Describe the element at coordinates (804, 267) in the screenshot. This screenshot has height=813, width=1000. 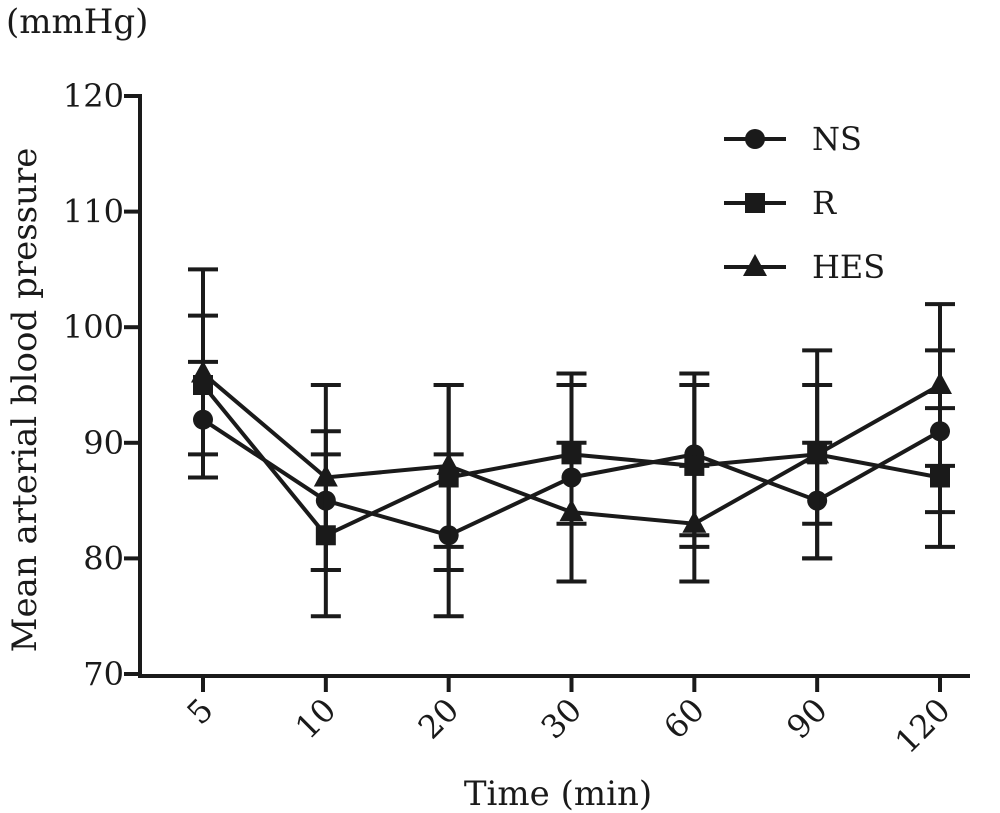
I see `legend-item-hes: HES` at that location.